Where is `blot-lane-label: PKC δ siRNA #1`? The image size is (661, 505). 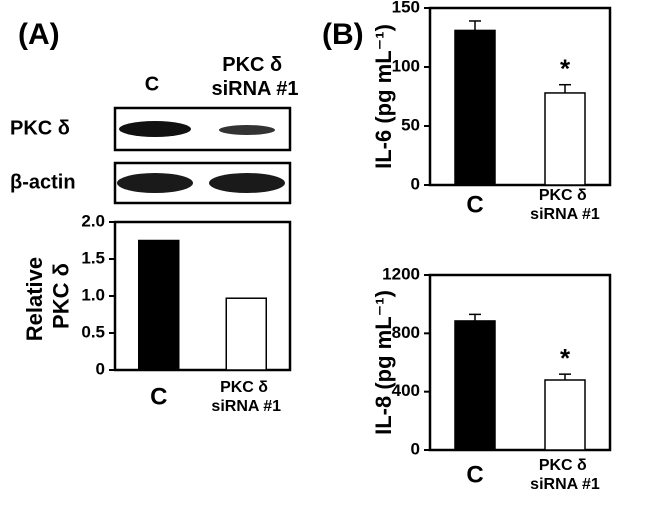
blot-lane-label: PKC δ siRNA #1 is located at coordinates (254, 77).